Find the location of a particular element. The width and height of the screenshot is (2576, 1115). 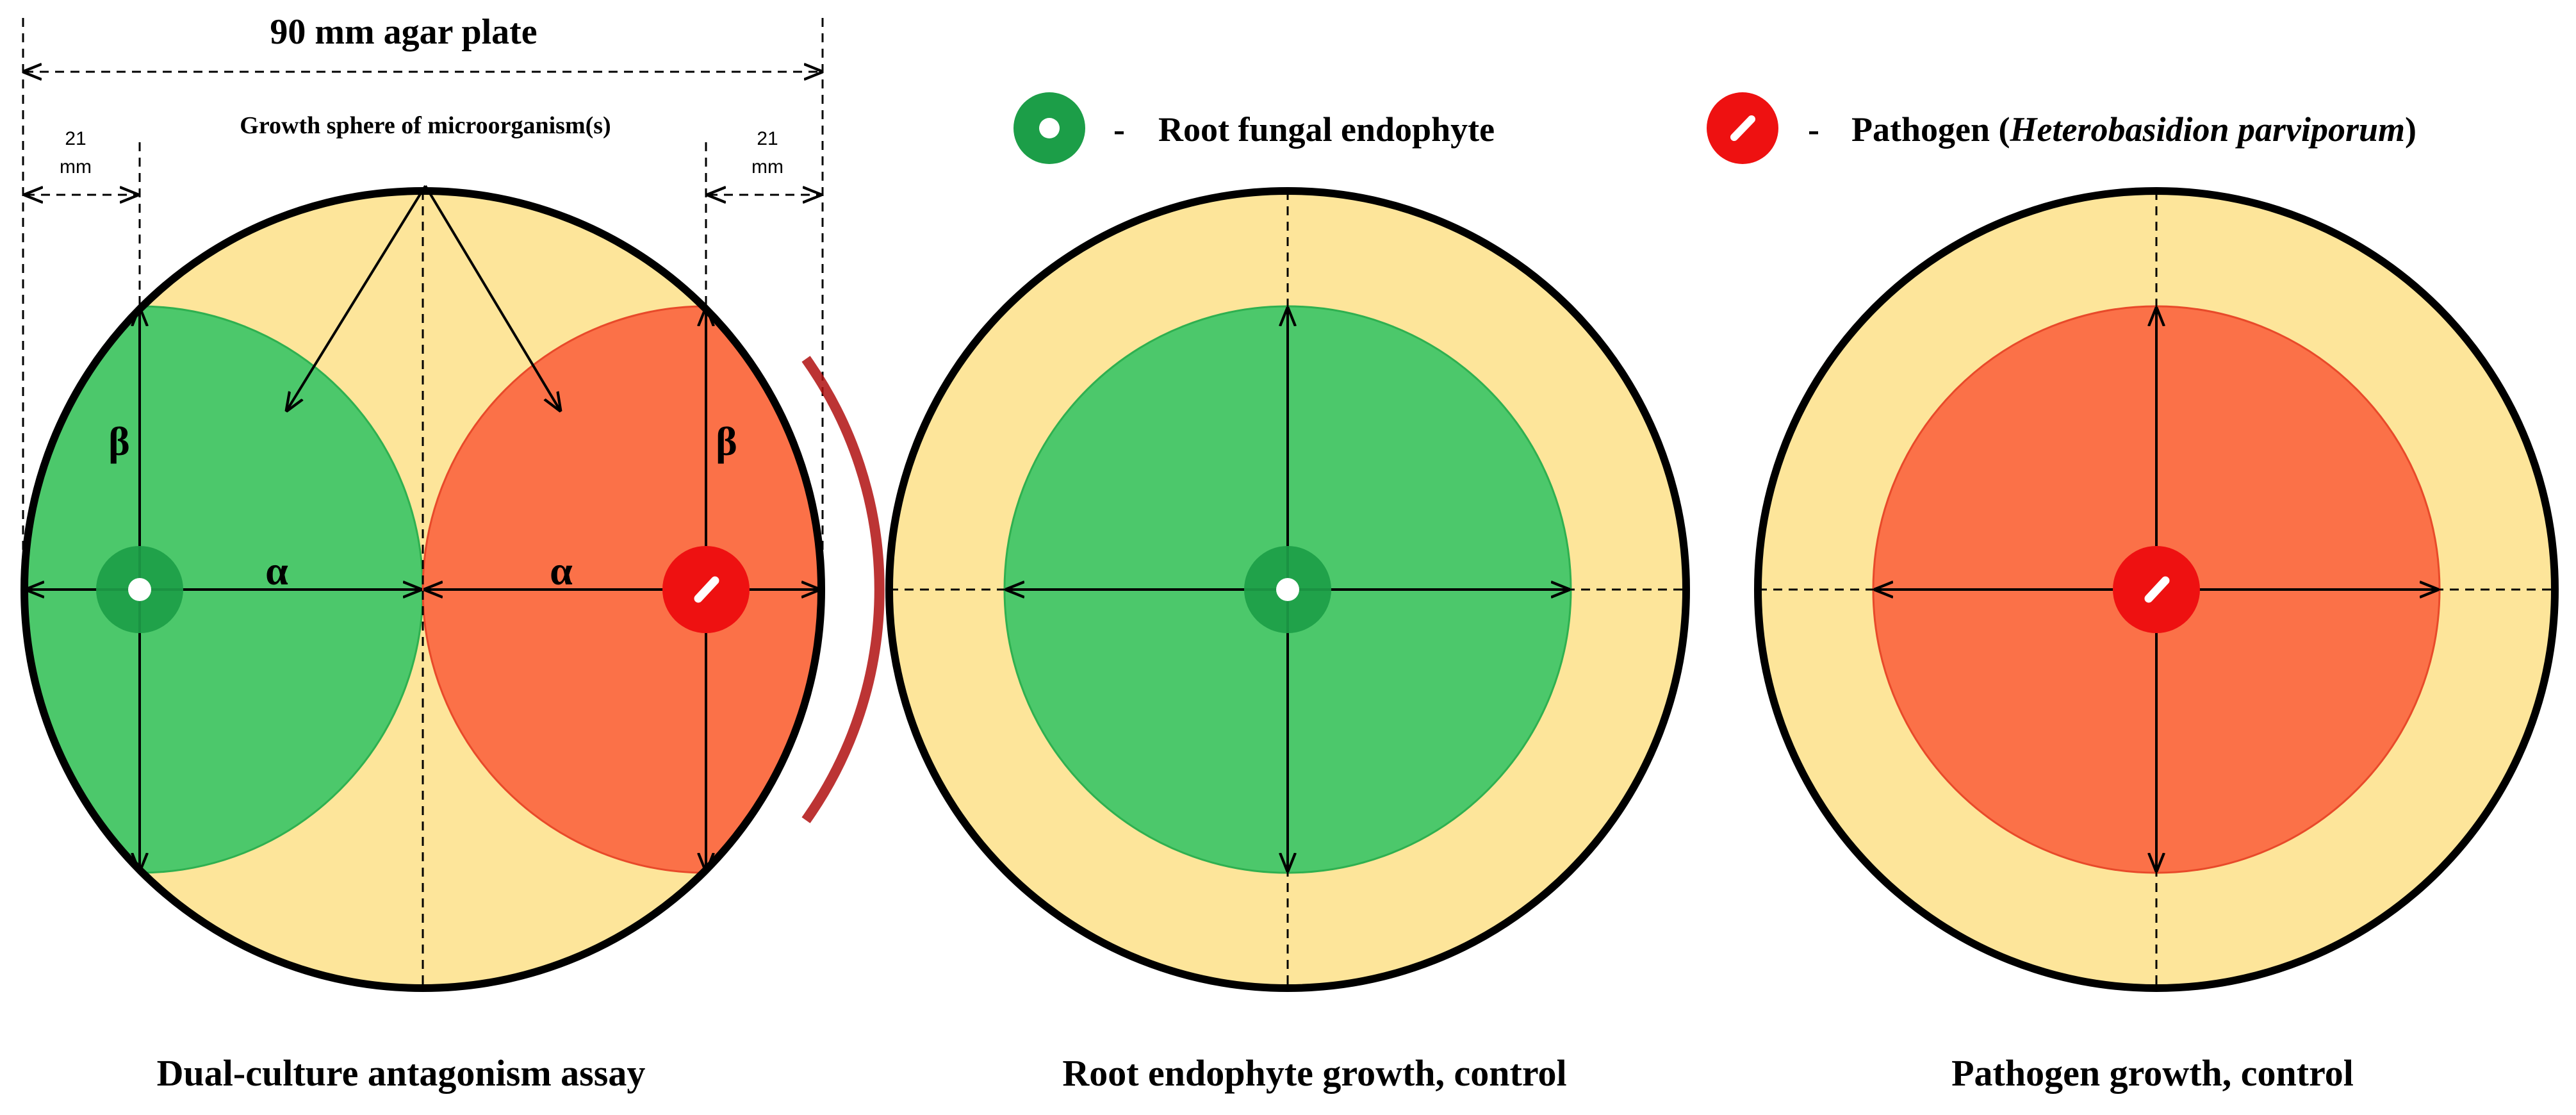

legend-endophyte: - Root fungal endophyte is located at coordinates (1254, 128).